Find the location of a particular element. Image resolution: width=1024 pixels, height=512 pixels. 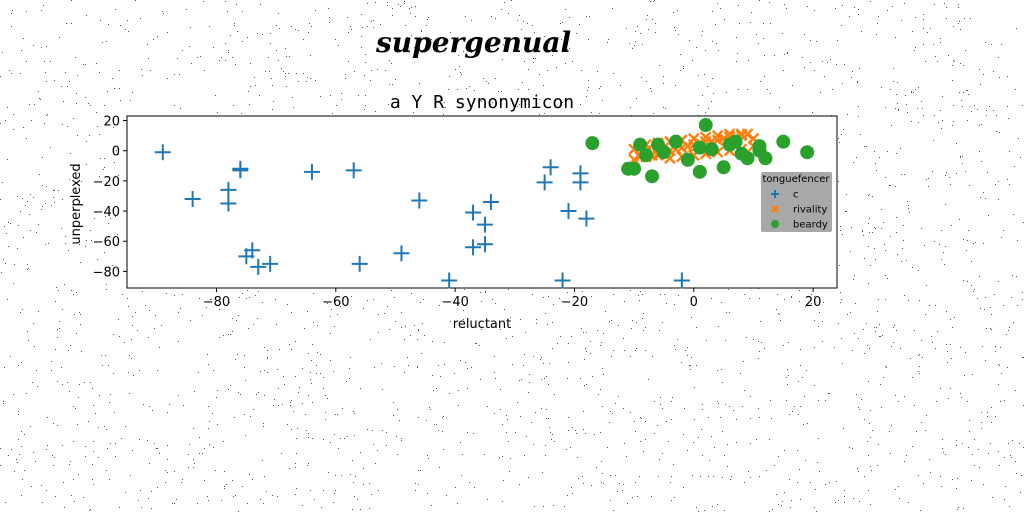

legend-box is located at coordinates (796, 202).